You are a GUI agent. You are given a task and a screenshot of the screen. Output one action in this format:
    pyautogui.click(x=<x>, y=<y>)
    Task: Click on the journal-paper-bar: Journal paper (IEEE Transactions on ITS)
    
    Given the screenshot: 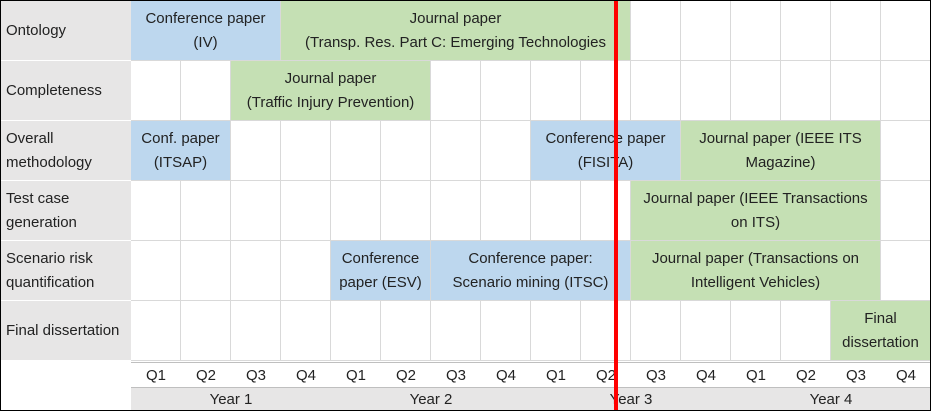 What is the action you would take?
    pyautogui.click(x=755, y=210)
    